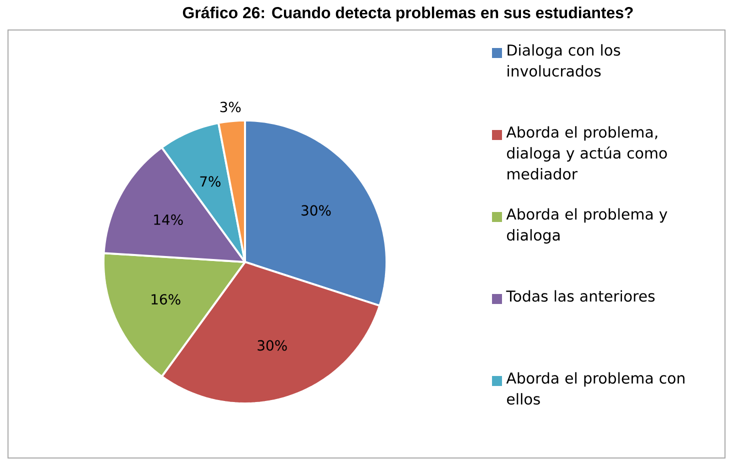  Describe the element at coordinates (166, 299) in the screenshot. I see `data-label: 16%` at that location.